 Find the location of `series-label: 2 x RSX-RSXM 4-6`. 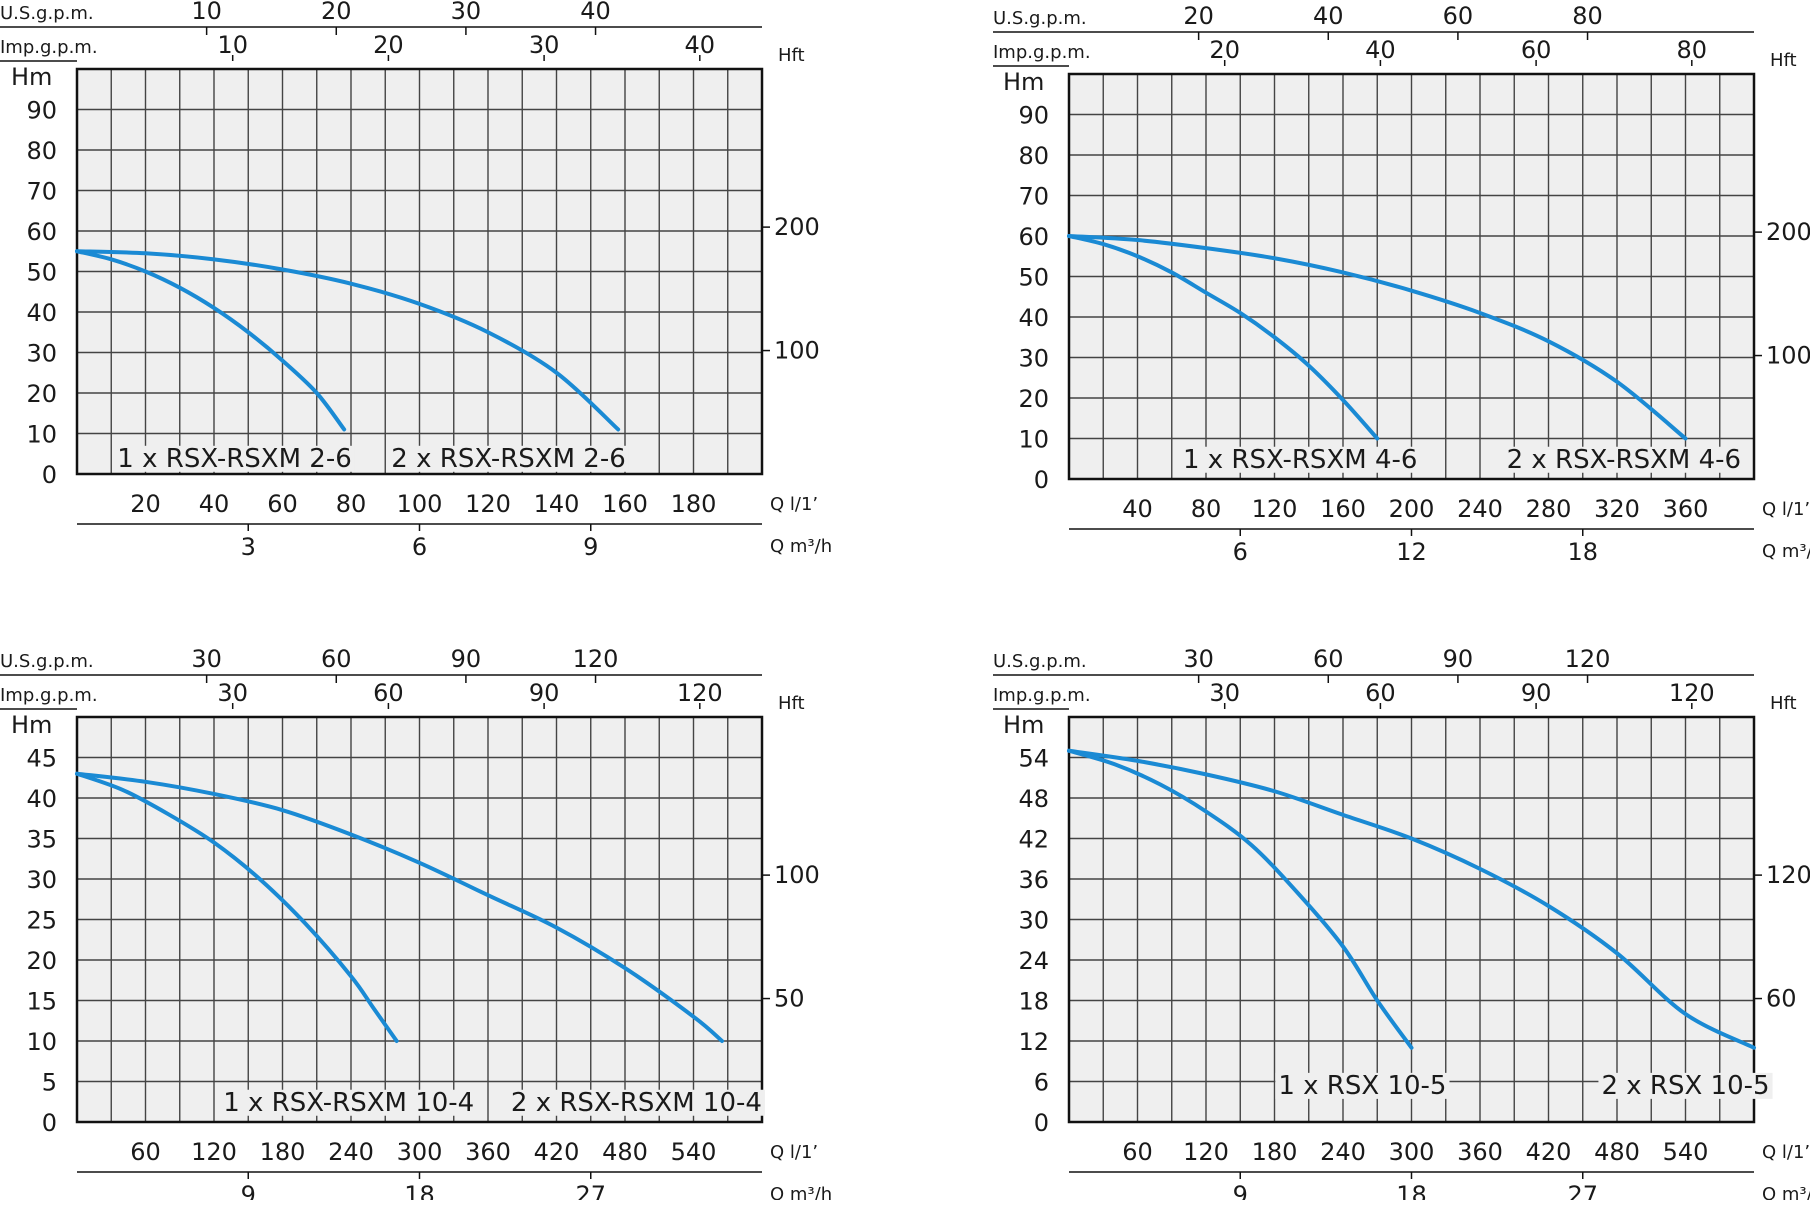

series-label: 2 x RSX-RSXM 4-6 is located at coordinates (1624, 460).